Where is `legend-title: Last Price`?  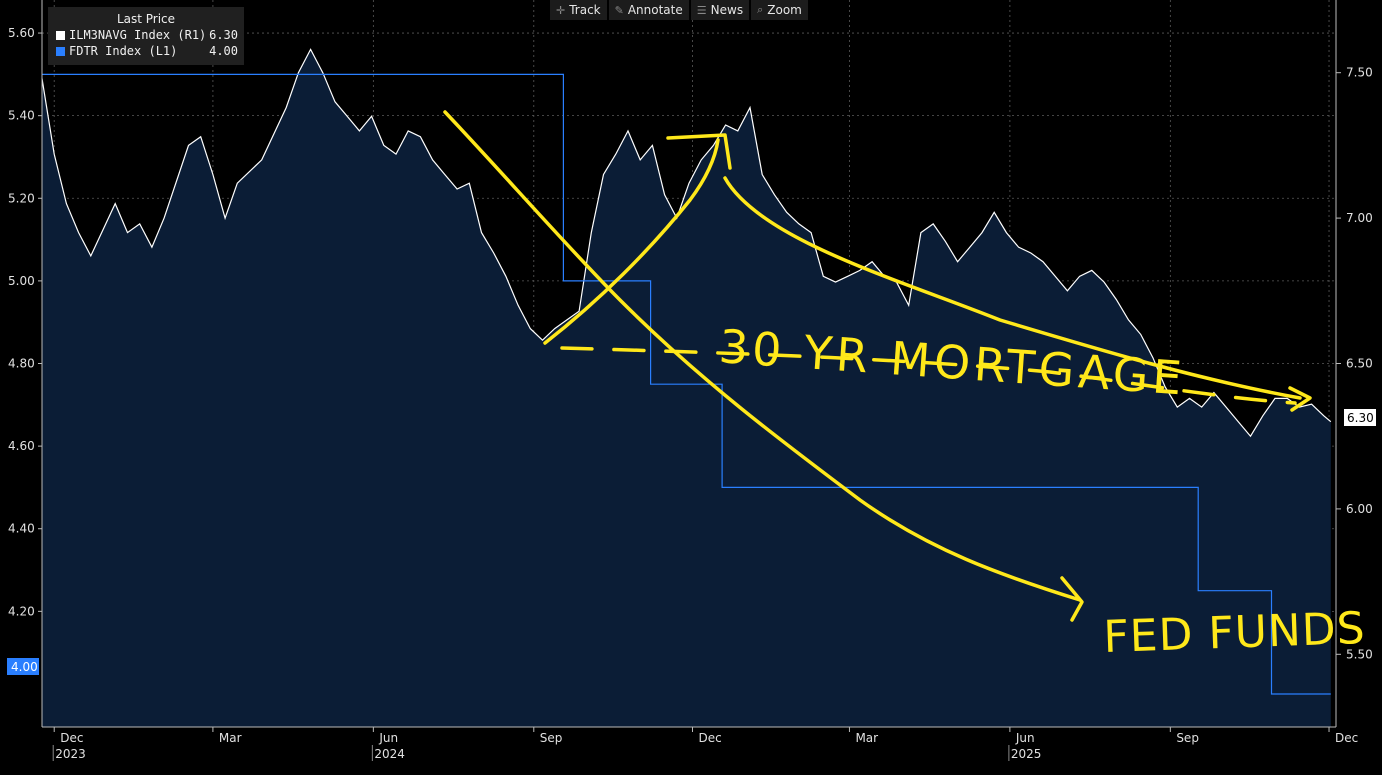
legend-title: Last Price is located at coordinates (146, 19).